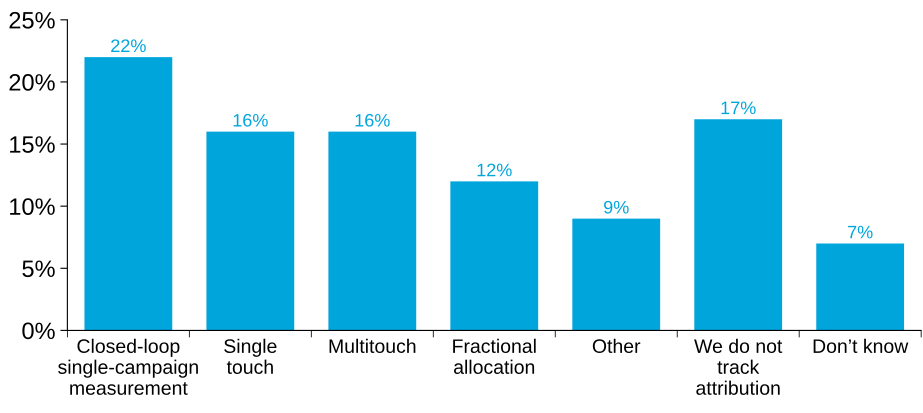  I want to click on y-tick-label: 20%, so click(32, 82).